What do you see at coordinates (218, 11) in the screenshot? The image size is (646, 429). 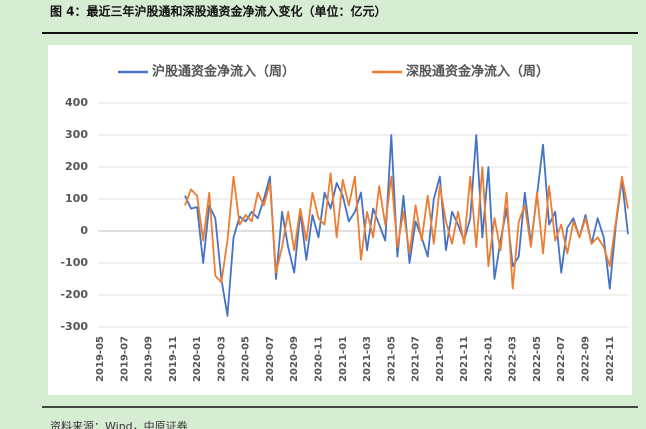 I see `chart-title: 图 4：最近三年沪股通和深股通资金净流入变化（单位：亿元）` at bounding box center [218, 11].